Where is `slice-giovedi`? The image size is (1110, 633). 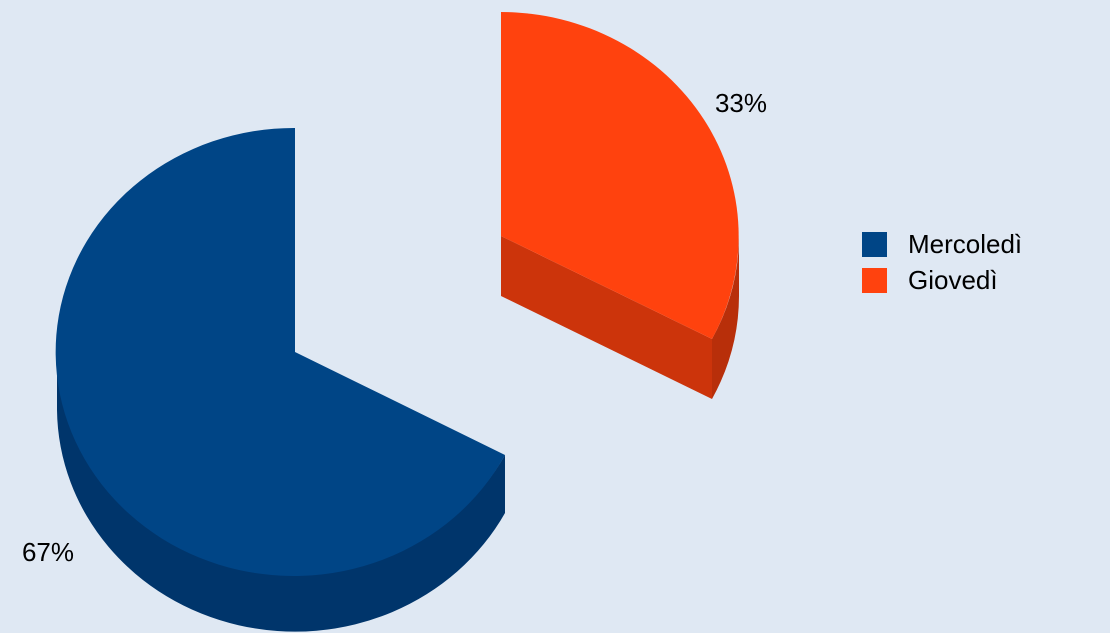 slice-giovedi is located at coordinates (620, 205).